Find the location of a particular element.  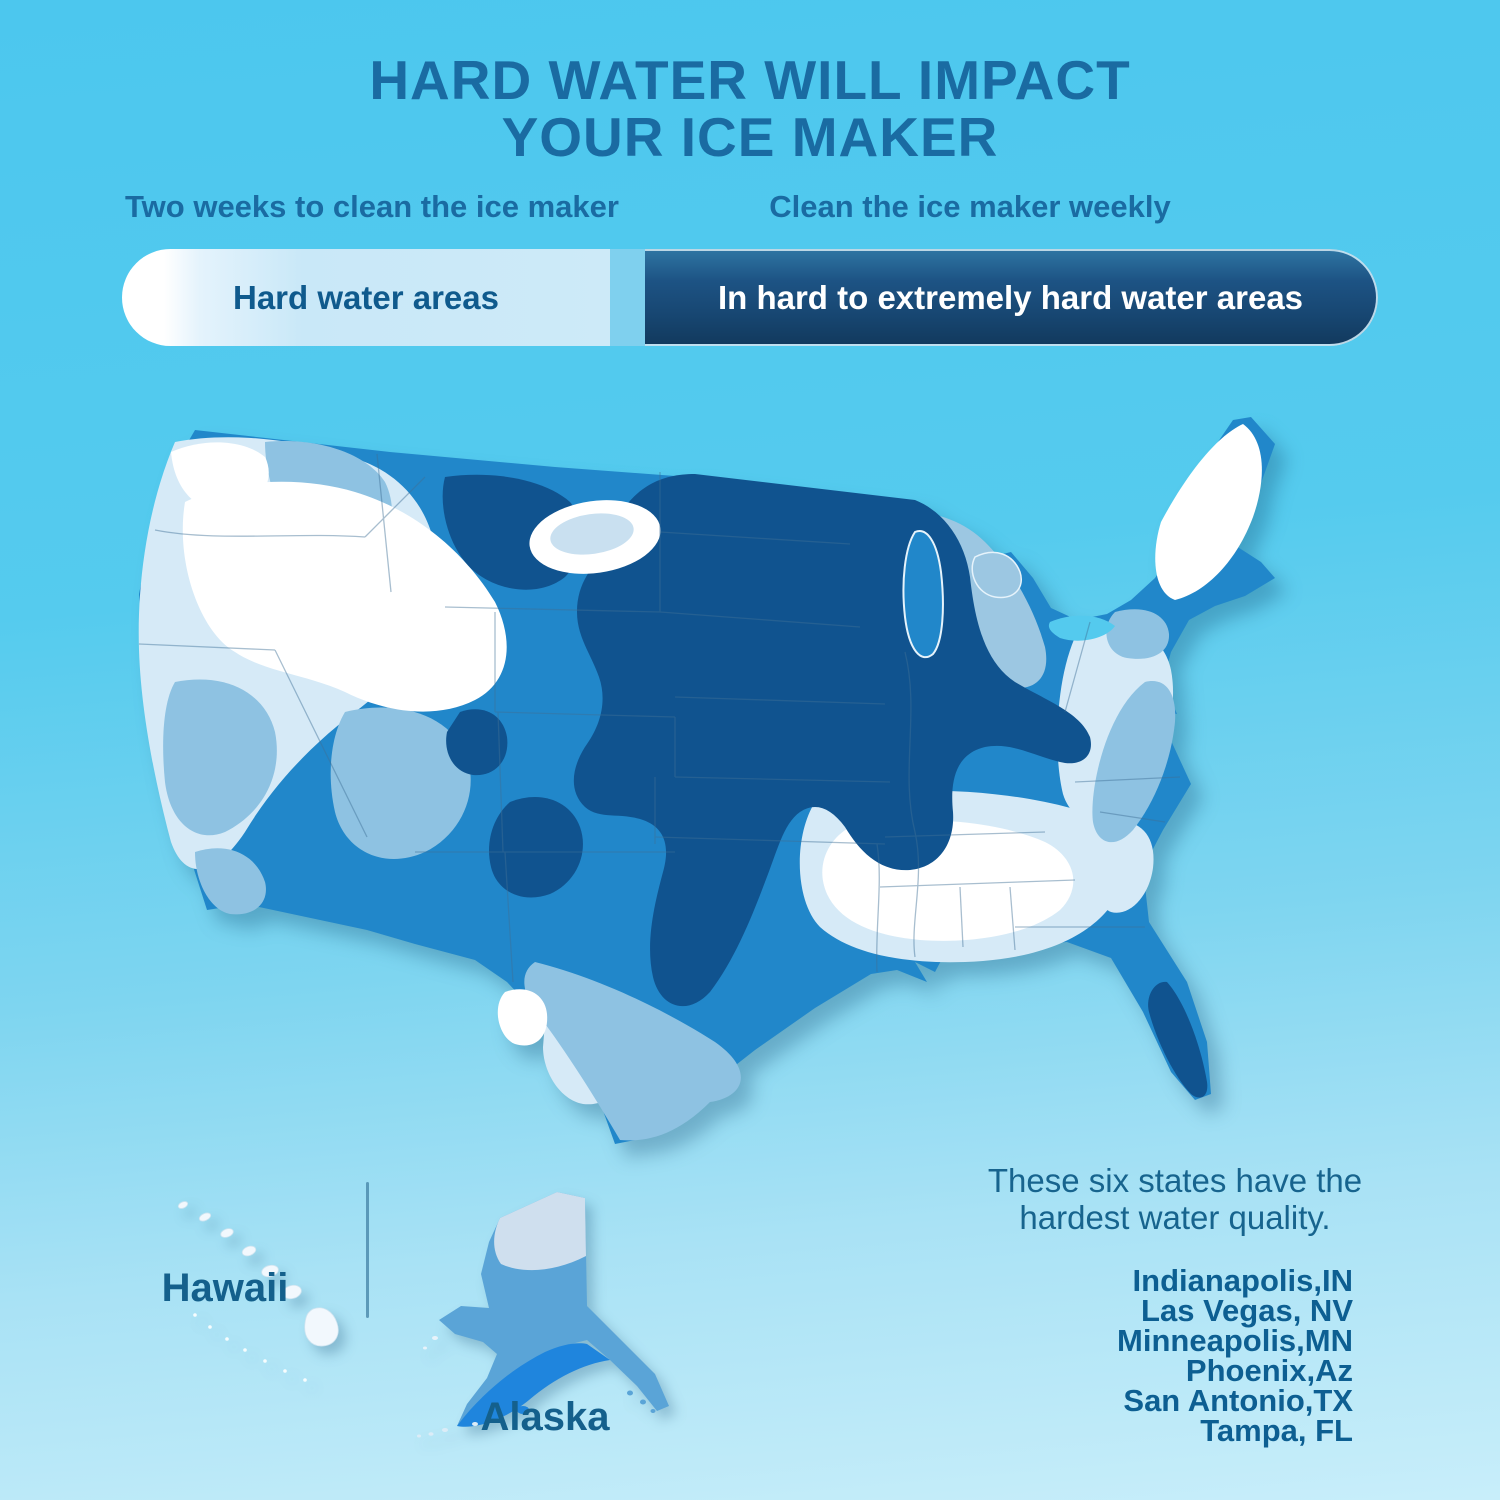

hawaii-trailing-islets is located at coordinates (250, 1347).